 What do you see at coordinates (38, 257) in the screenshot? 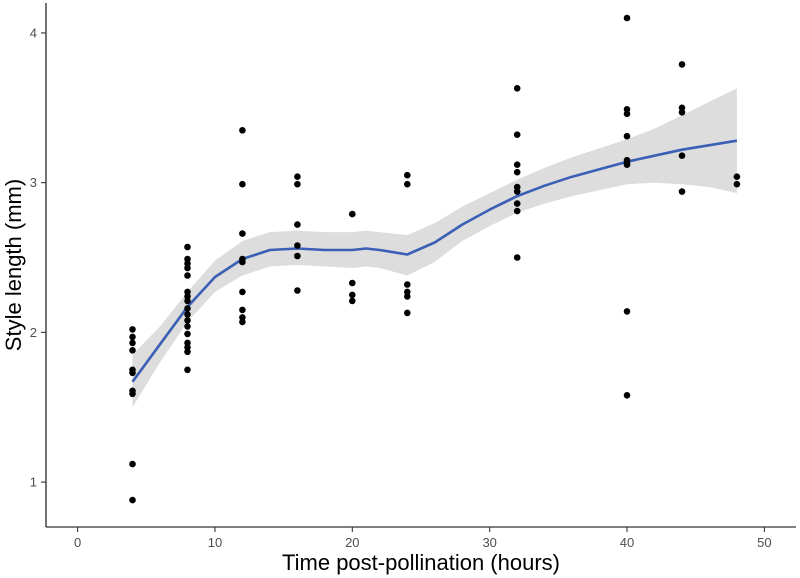
I see `y-axis-ticks: 1 2 3 4` at bounding box center [38, 257].